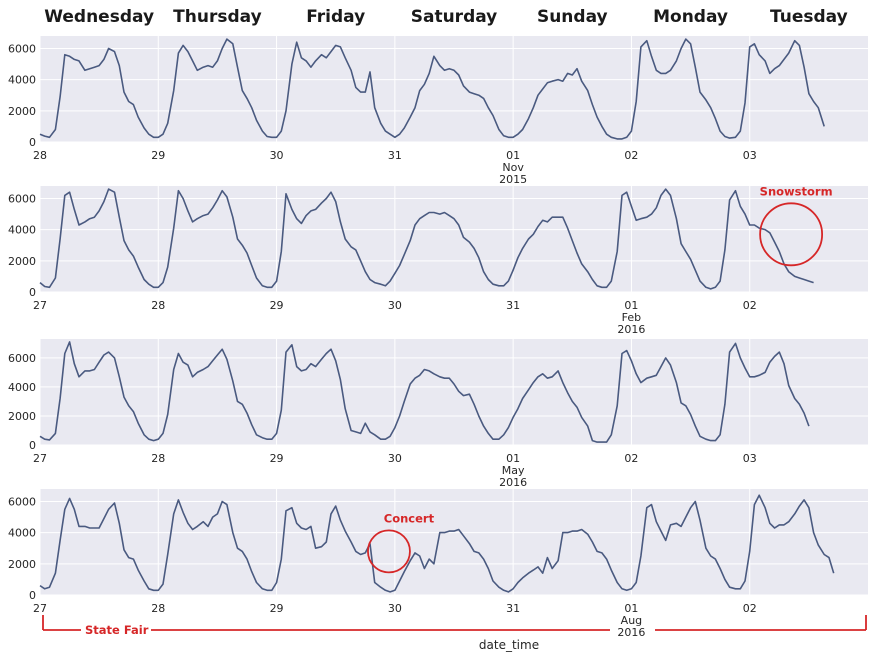  What do you see at coordinates (409, 518) in the screenshot?
I see `annotation-label: Concert` at bounding box center [409, 518].